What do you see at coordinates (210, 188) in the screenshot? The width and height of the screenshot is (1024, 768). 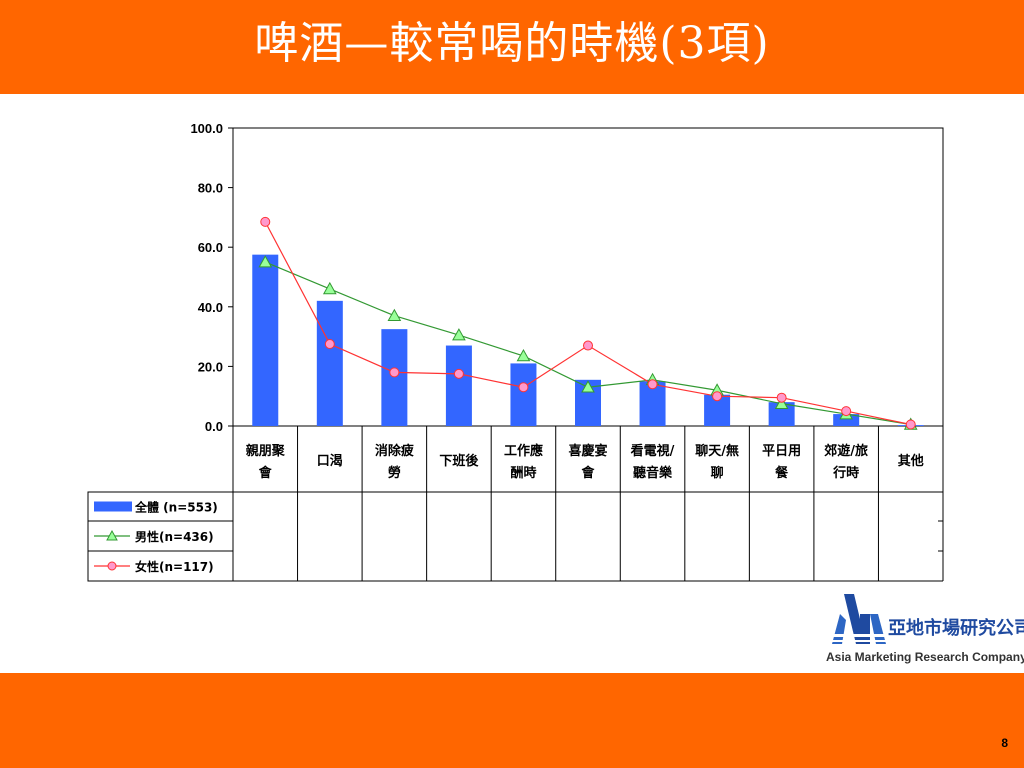 I see `y-tick-label: 80.0` at bounding box center [210, 188].